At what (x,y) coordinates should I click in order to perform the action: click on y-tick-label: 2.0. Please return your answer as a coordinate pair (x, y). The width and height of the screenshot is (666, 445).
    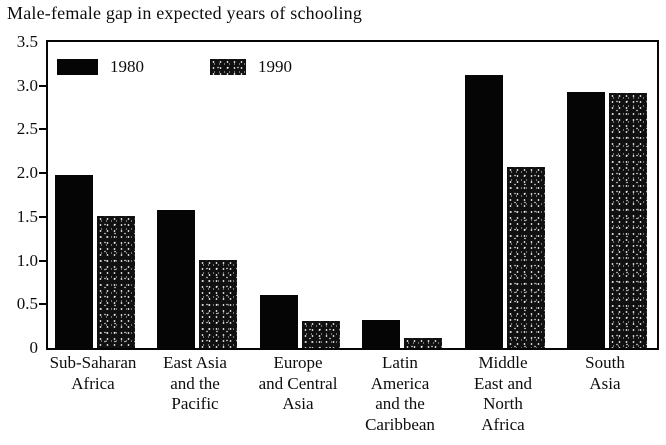
    Looking at the image, I should click on (27, 173).